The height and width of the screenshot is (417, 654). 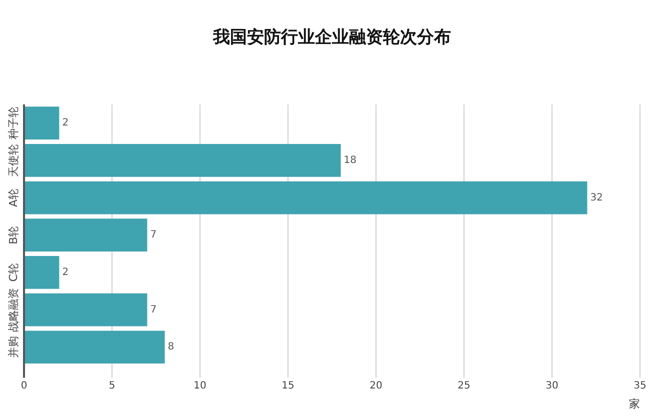 I want to click on y-tick-label: 种子轮, so click(x=13, y=123).